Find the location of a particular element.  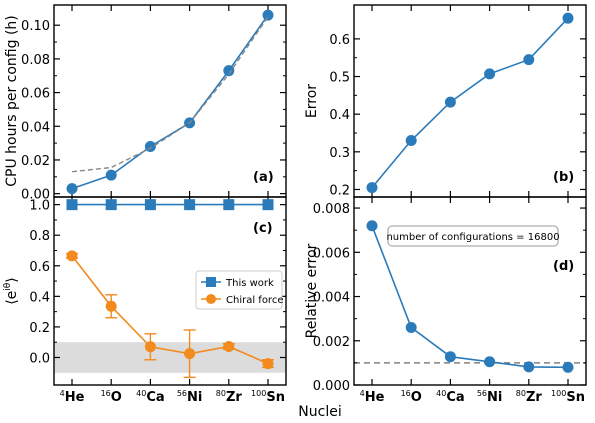

y-tick-label: 0.0 is located at coordinates (39, 358).